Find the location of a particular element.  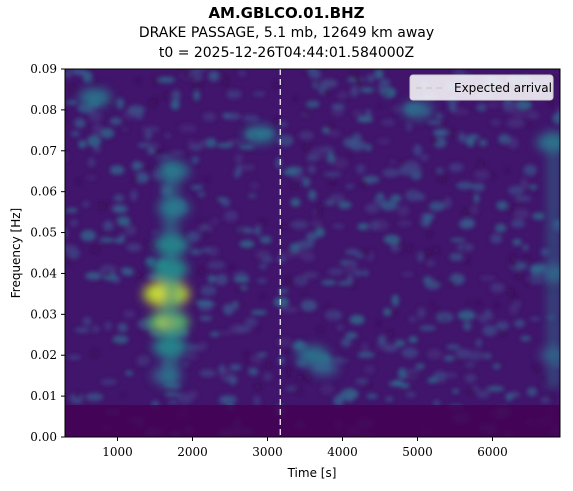

x-tick-label: 3000 is located at coordinates (267, 452).